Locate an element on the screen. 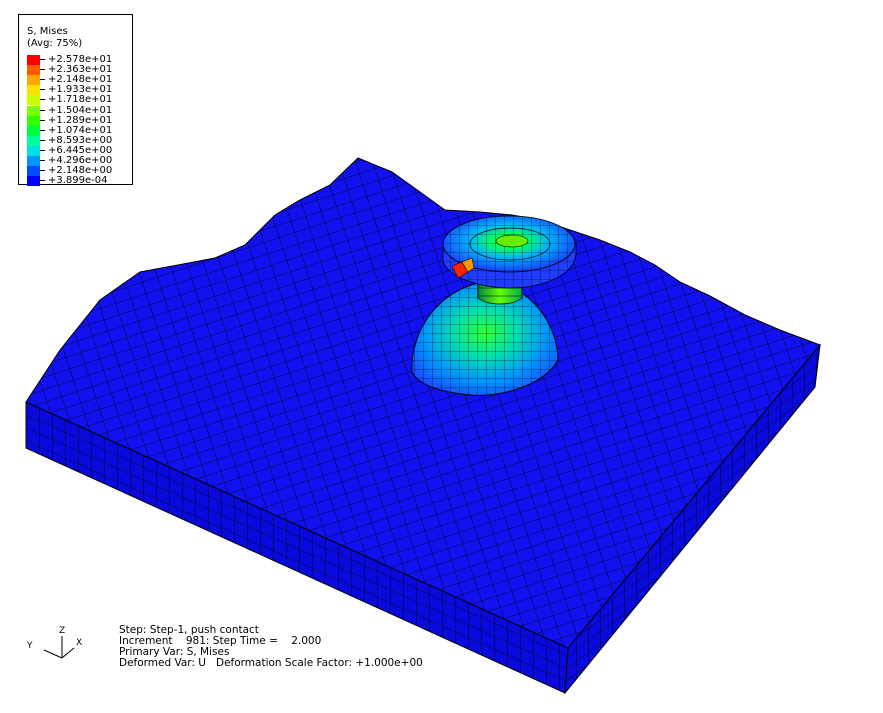 This screenshot has width=883, height=713. legend-value: +1.933e+01 is located at coordinates (80, 90).